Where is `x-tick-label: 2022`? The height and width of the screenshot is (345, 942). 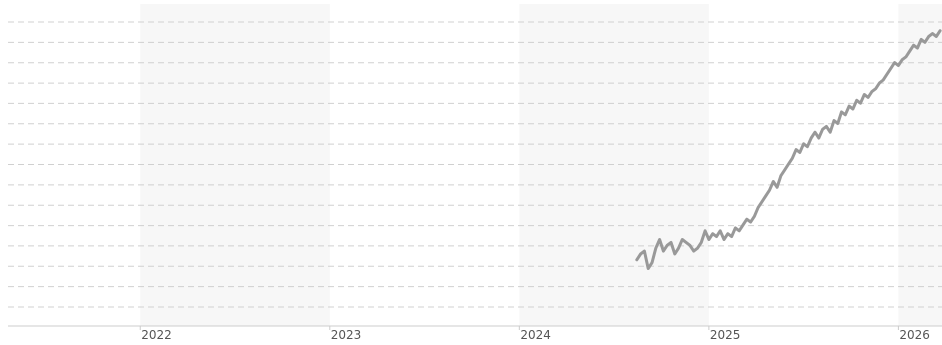 x-tick-label: 2022 is located at coordinates (156, 335).